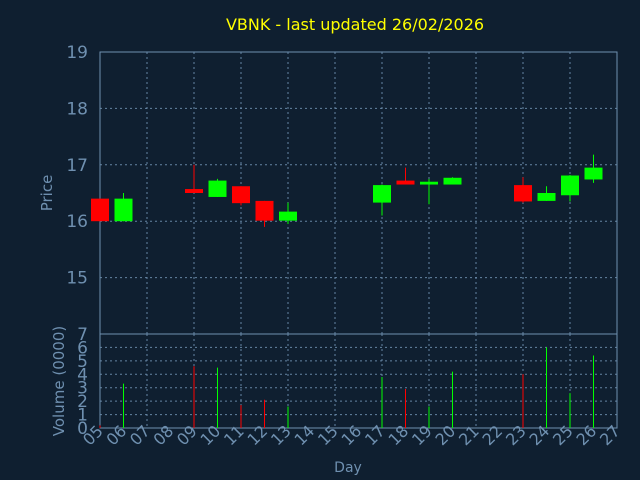 The height and width of the screenshot is (480, 640). What do you see at coordinates (348, 468) in the screenshot?
I see `x-axis-label: Day` at bounding box center [348, 468].